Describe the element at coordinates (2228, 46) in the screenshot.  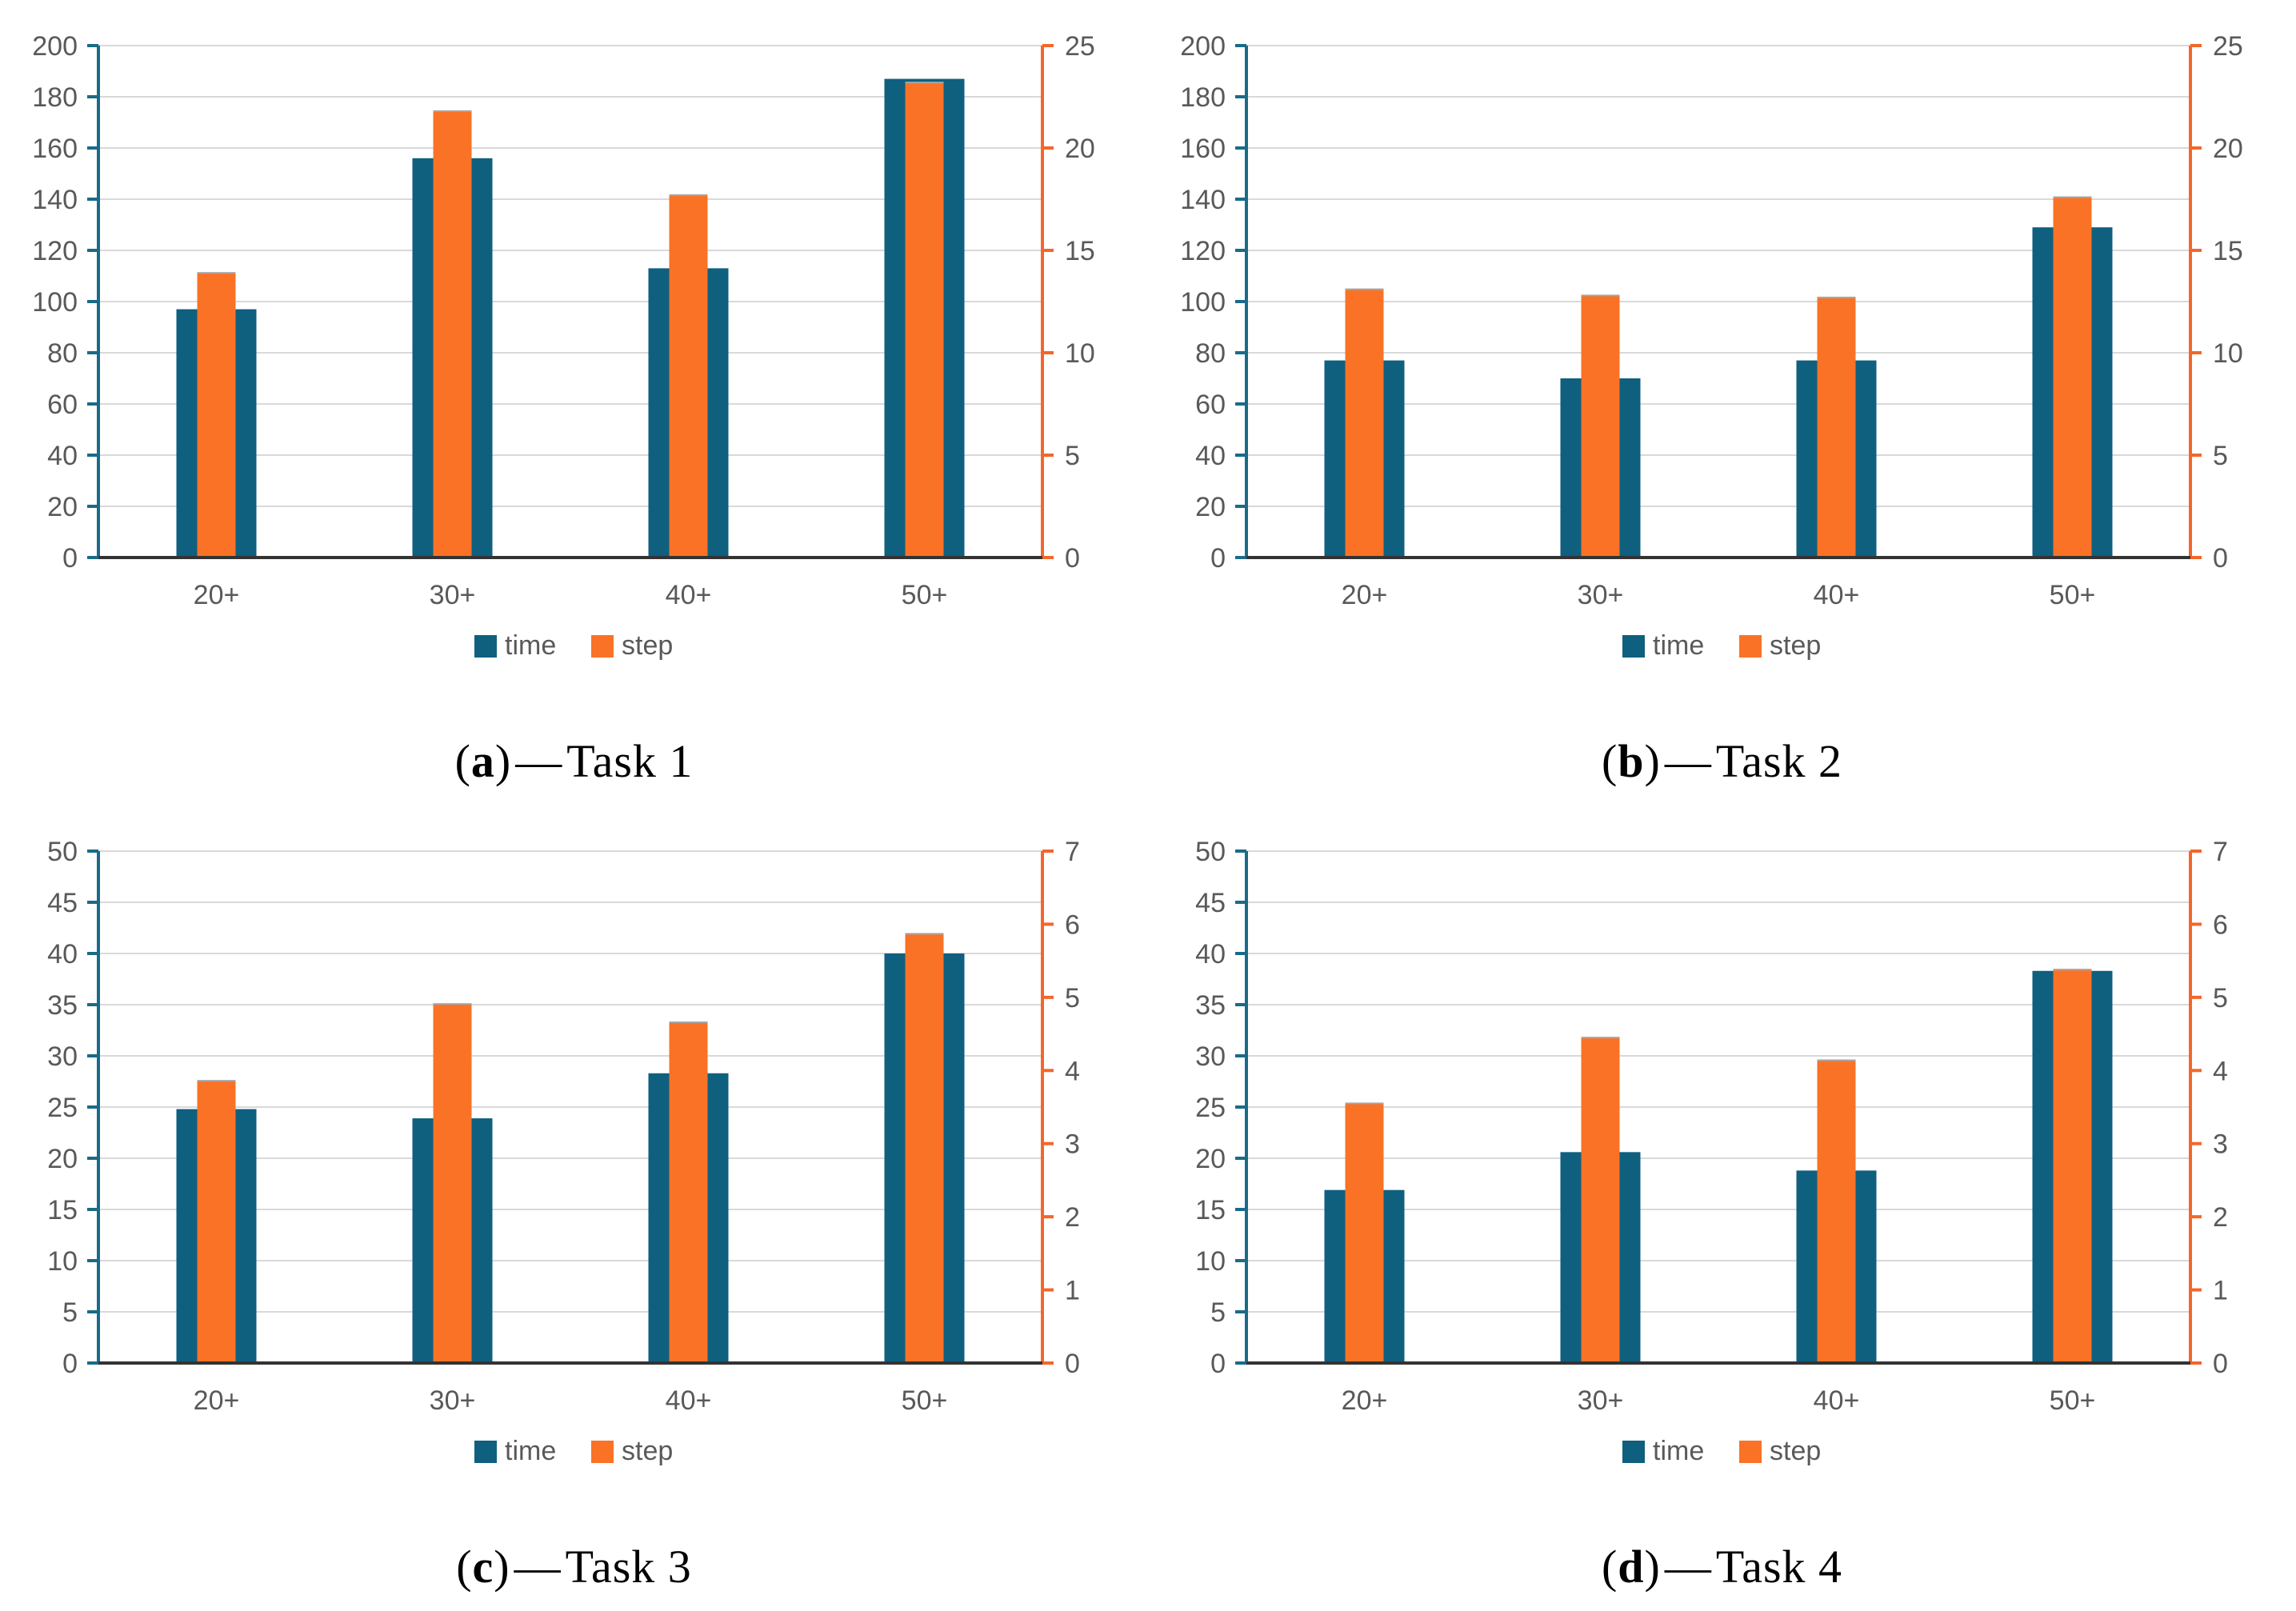
I see `right-axis-tick-label: 25` at that location.